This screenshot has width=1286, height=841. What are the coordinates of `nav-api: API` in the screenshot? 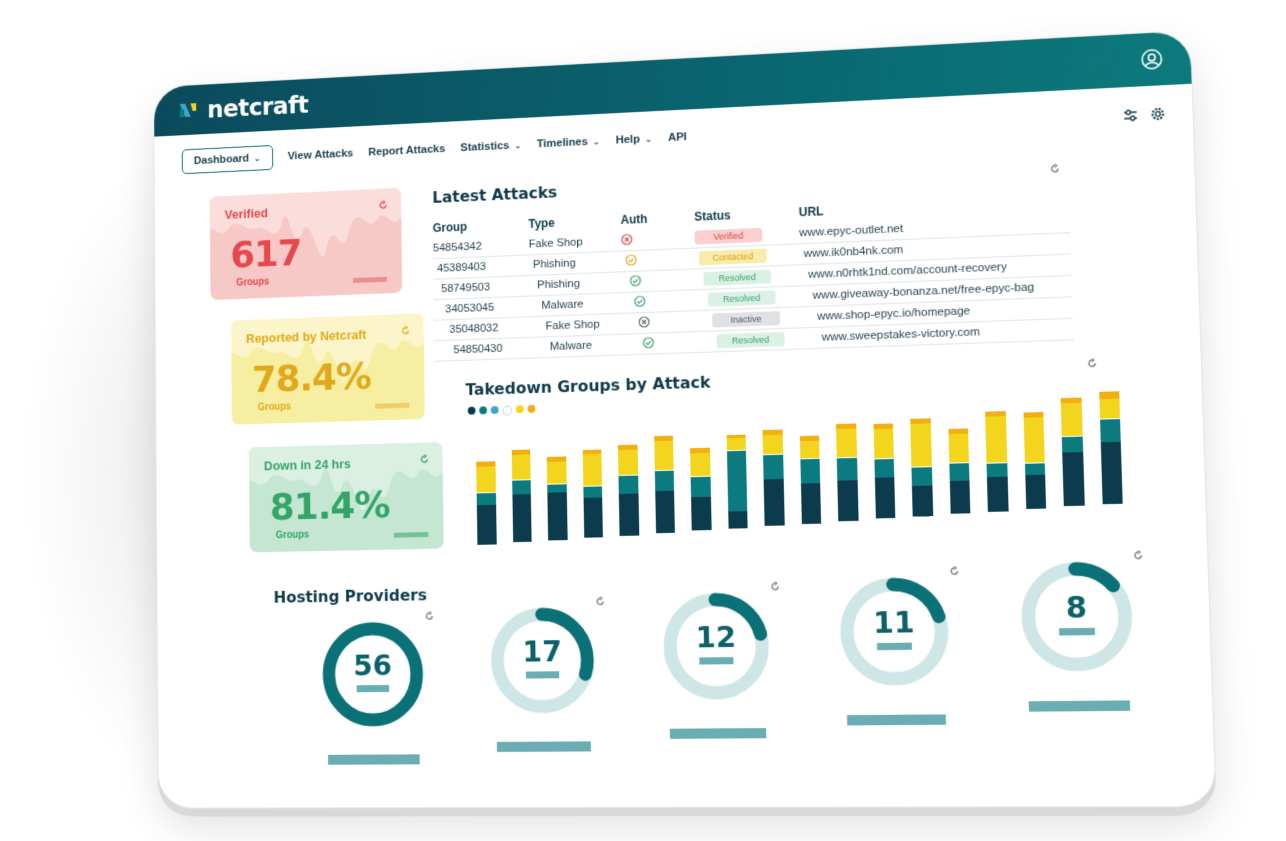 It's located at (677, 137).